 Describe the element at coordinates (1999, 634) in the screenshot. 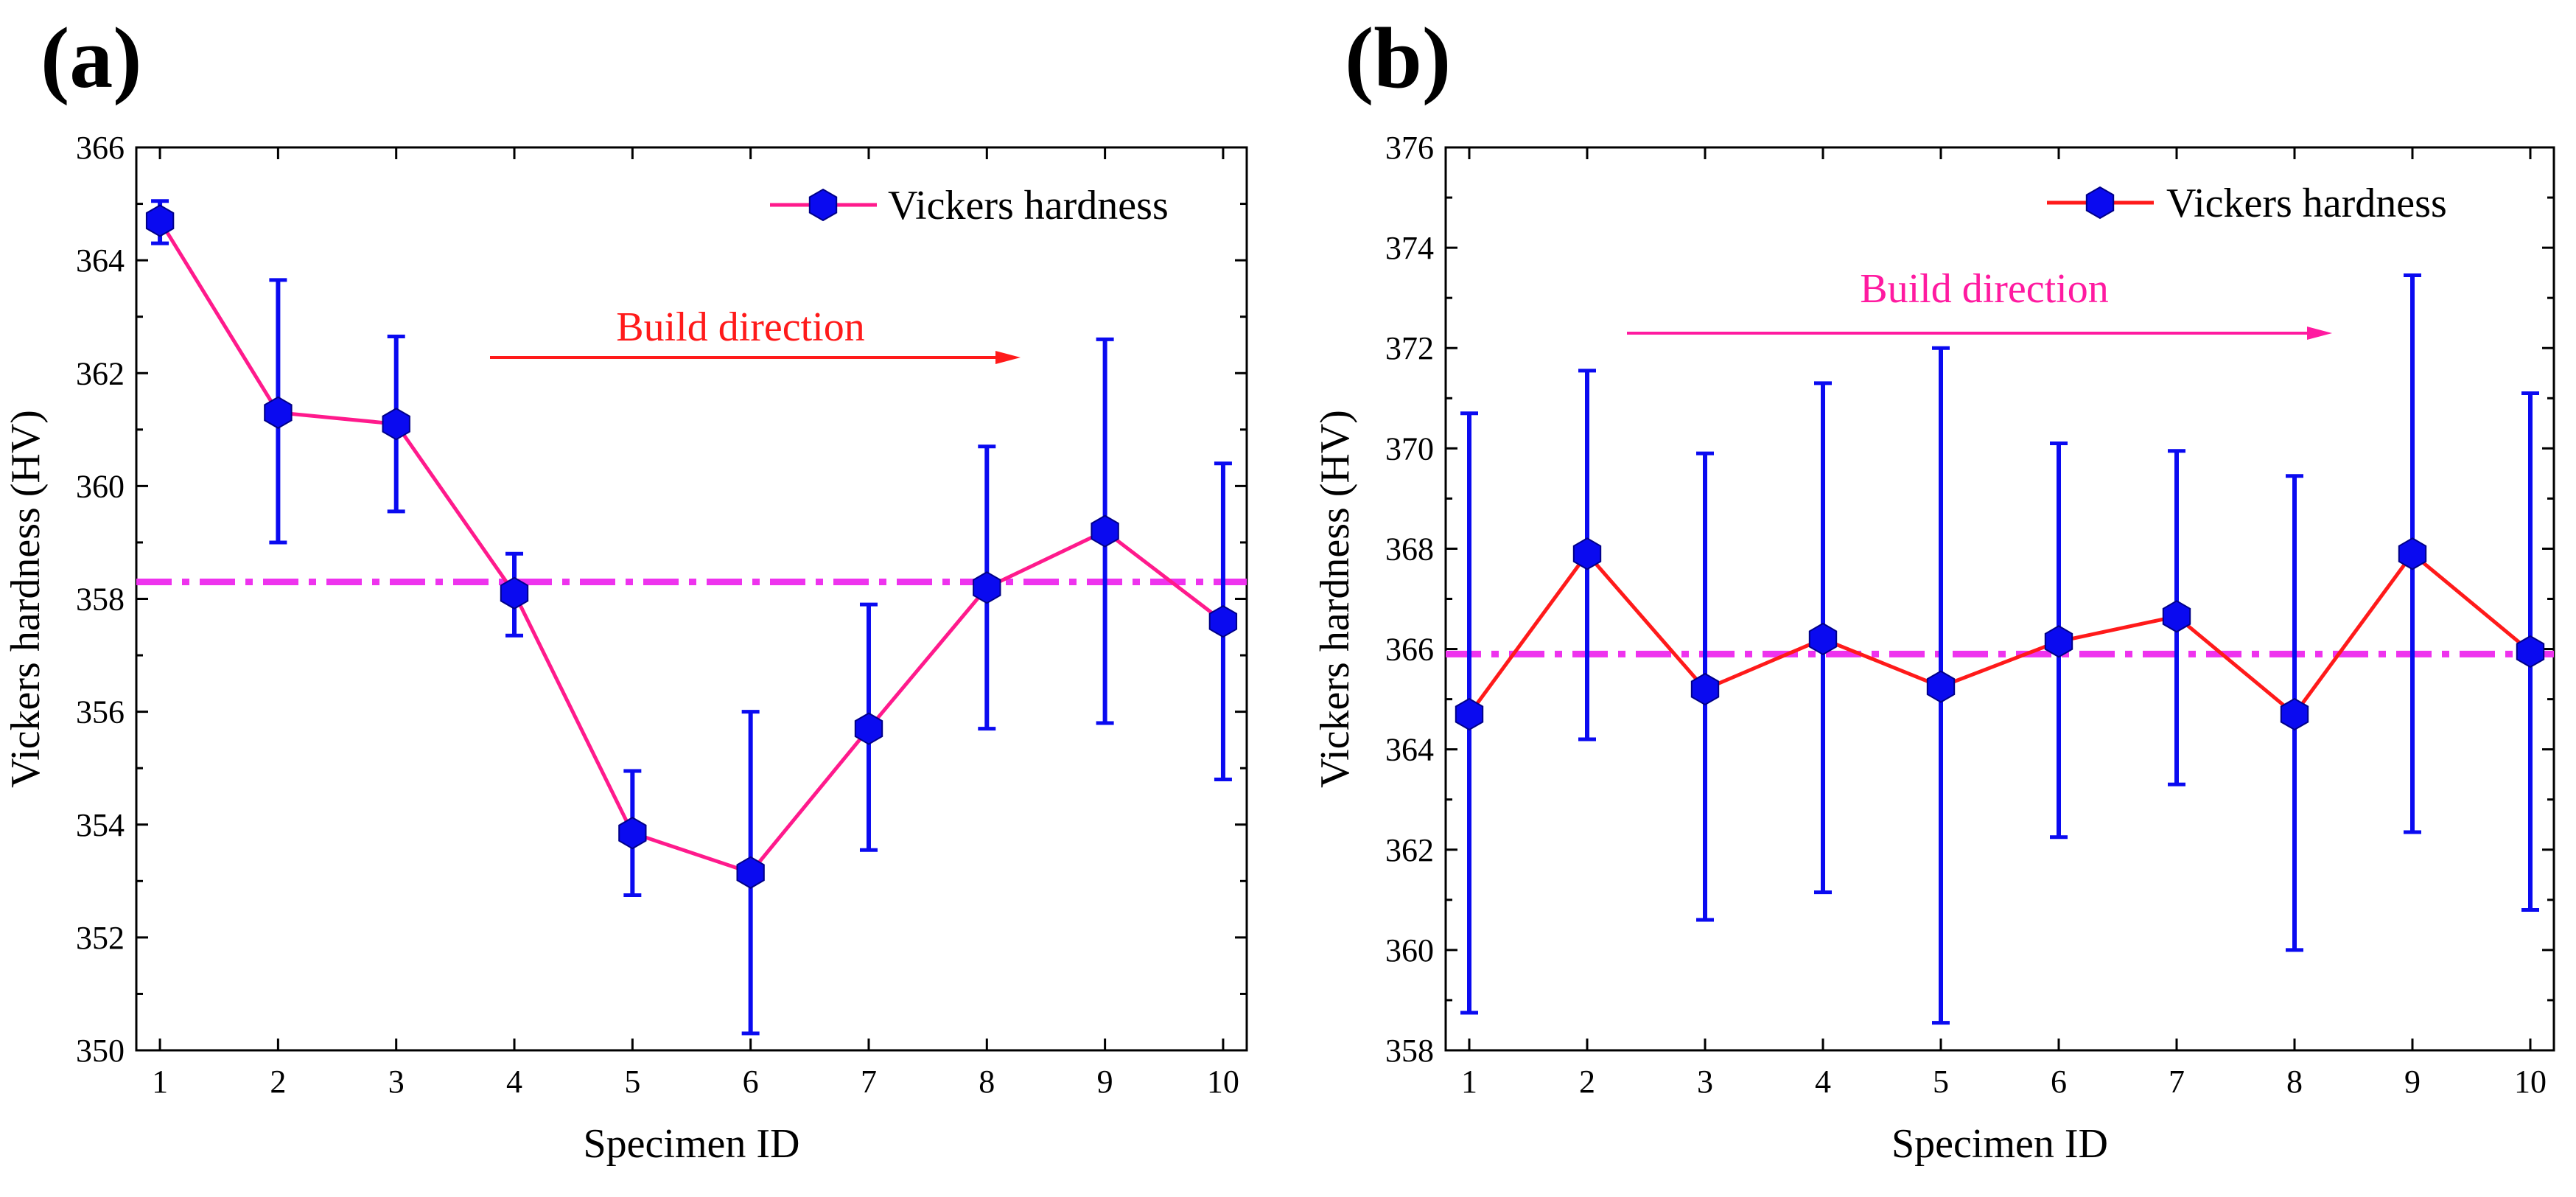

I see `series-line` at that location.